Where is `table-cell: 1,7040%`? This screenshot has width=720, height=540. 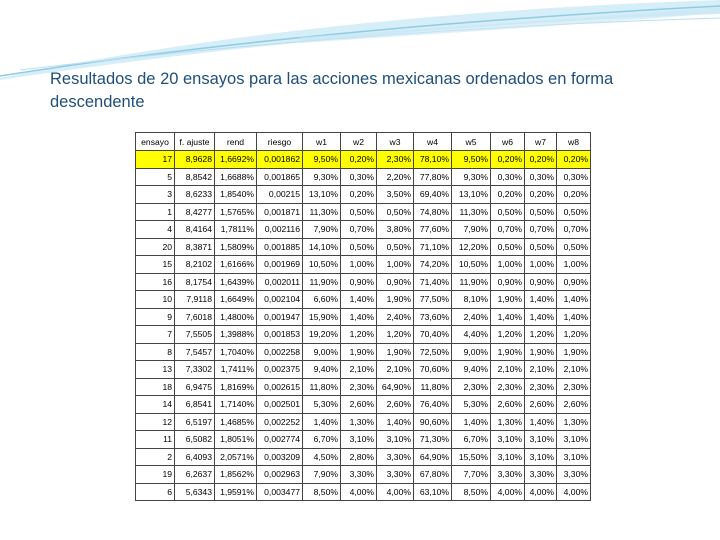
table-cell: 1,7040% is located at coordinates (235, 351).